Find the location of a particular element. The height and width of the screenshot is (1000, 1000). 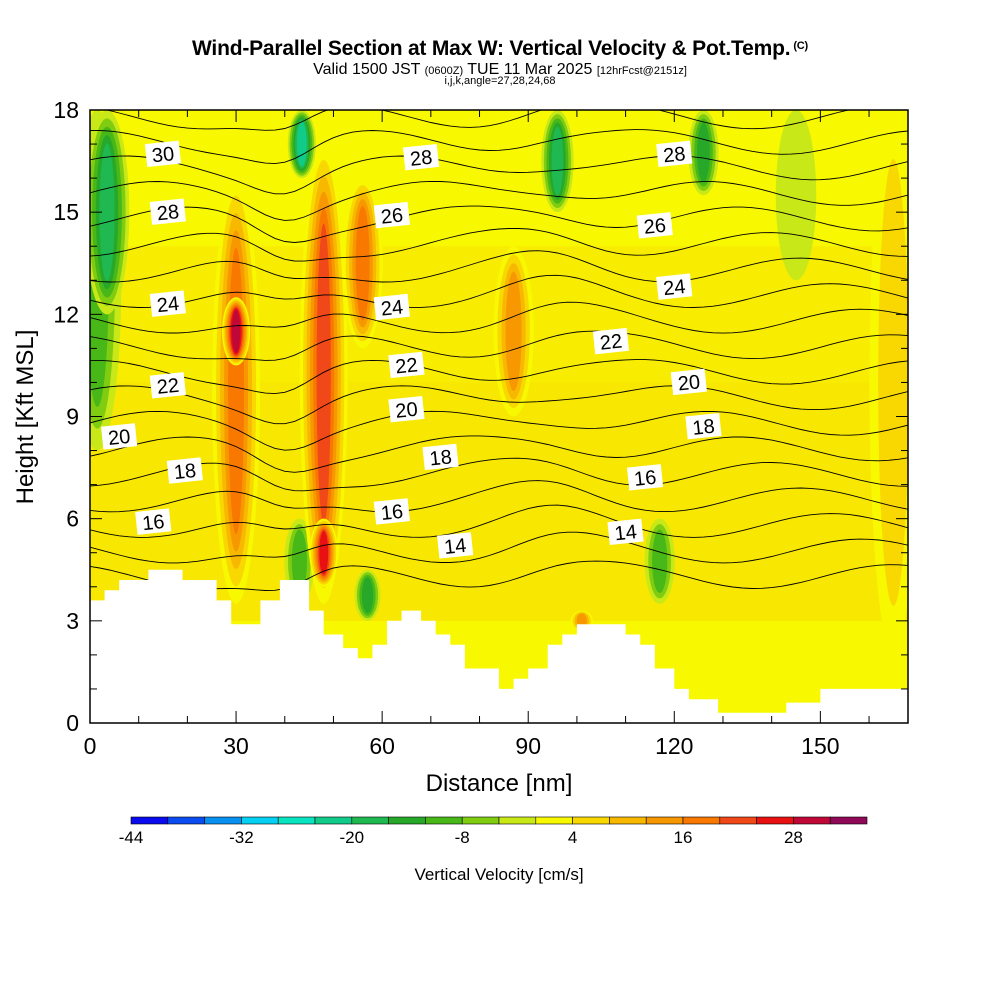

y-tick-label: 9 is located at coordinates (72, 417).